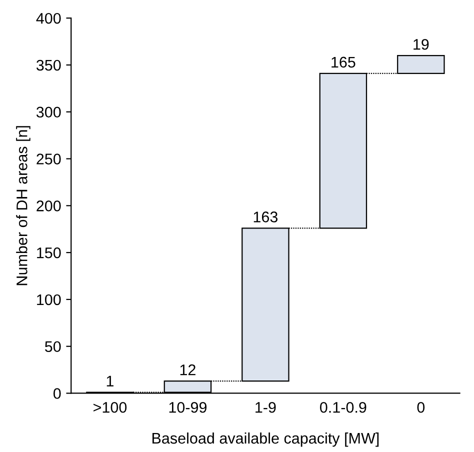 Image resolution: width=474 pixels, height=452 pixels. What do you see at coordinates (421, 44) in the screenshot?
I see `data-label: 19` at bounding box center [421, 44].